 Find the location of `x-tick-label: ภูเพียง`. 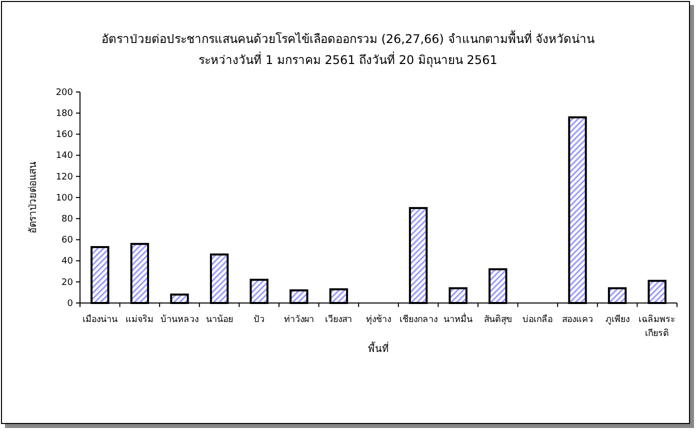

x-tick-label: ภูเพียง is located at coordinates (617, 319).